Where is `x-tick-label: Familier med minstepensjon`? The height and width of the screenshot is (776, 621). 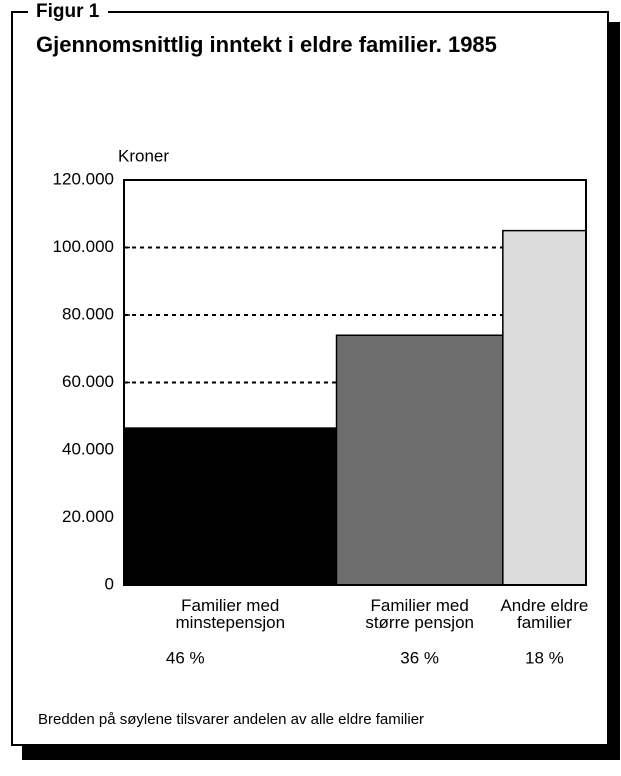 x-tick-label: Familier med minstepensjon is located at coordinates (230, 614).